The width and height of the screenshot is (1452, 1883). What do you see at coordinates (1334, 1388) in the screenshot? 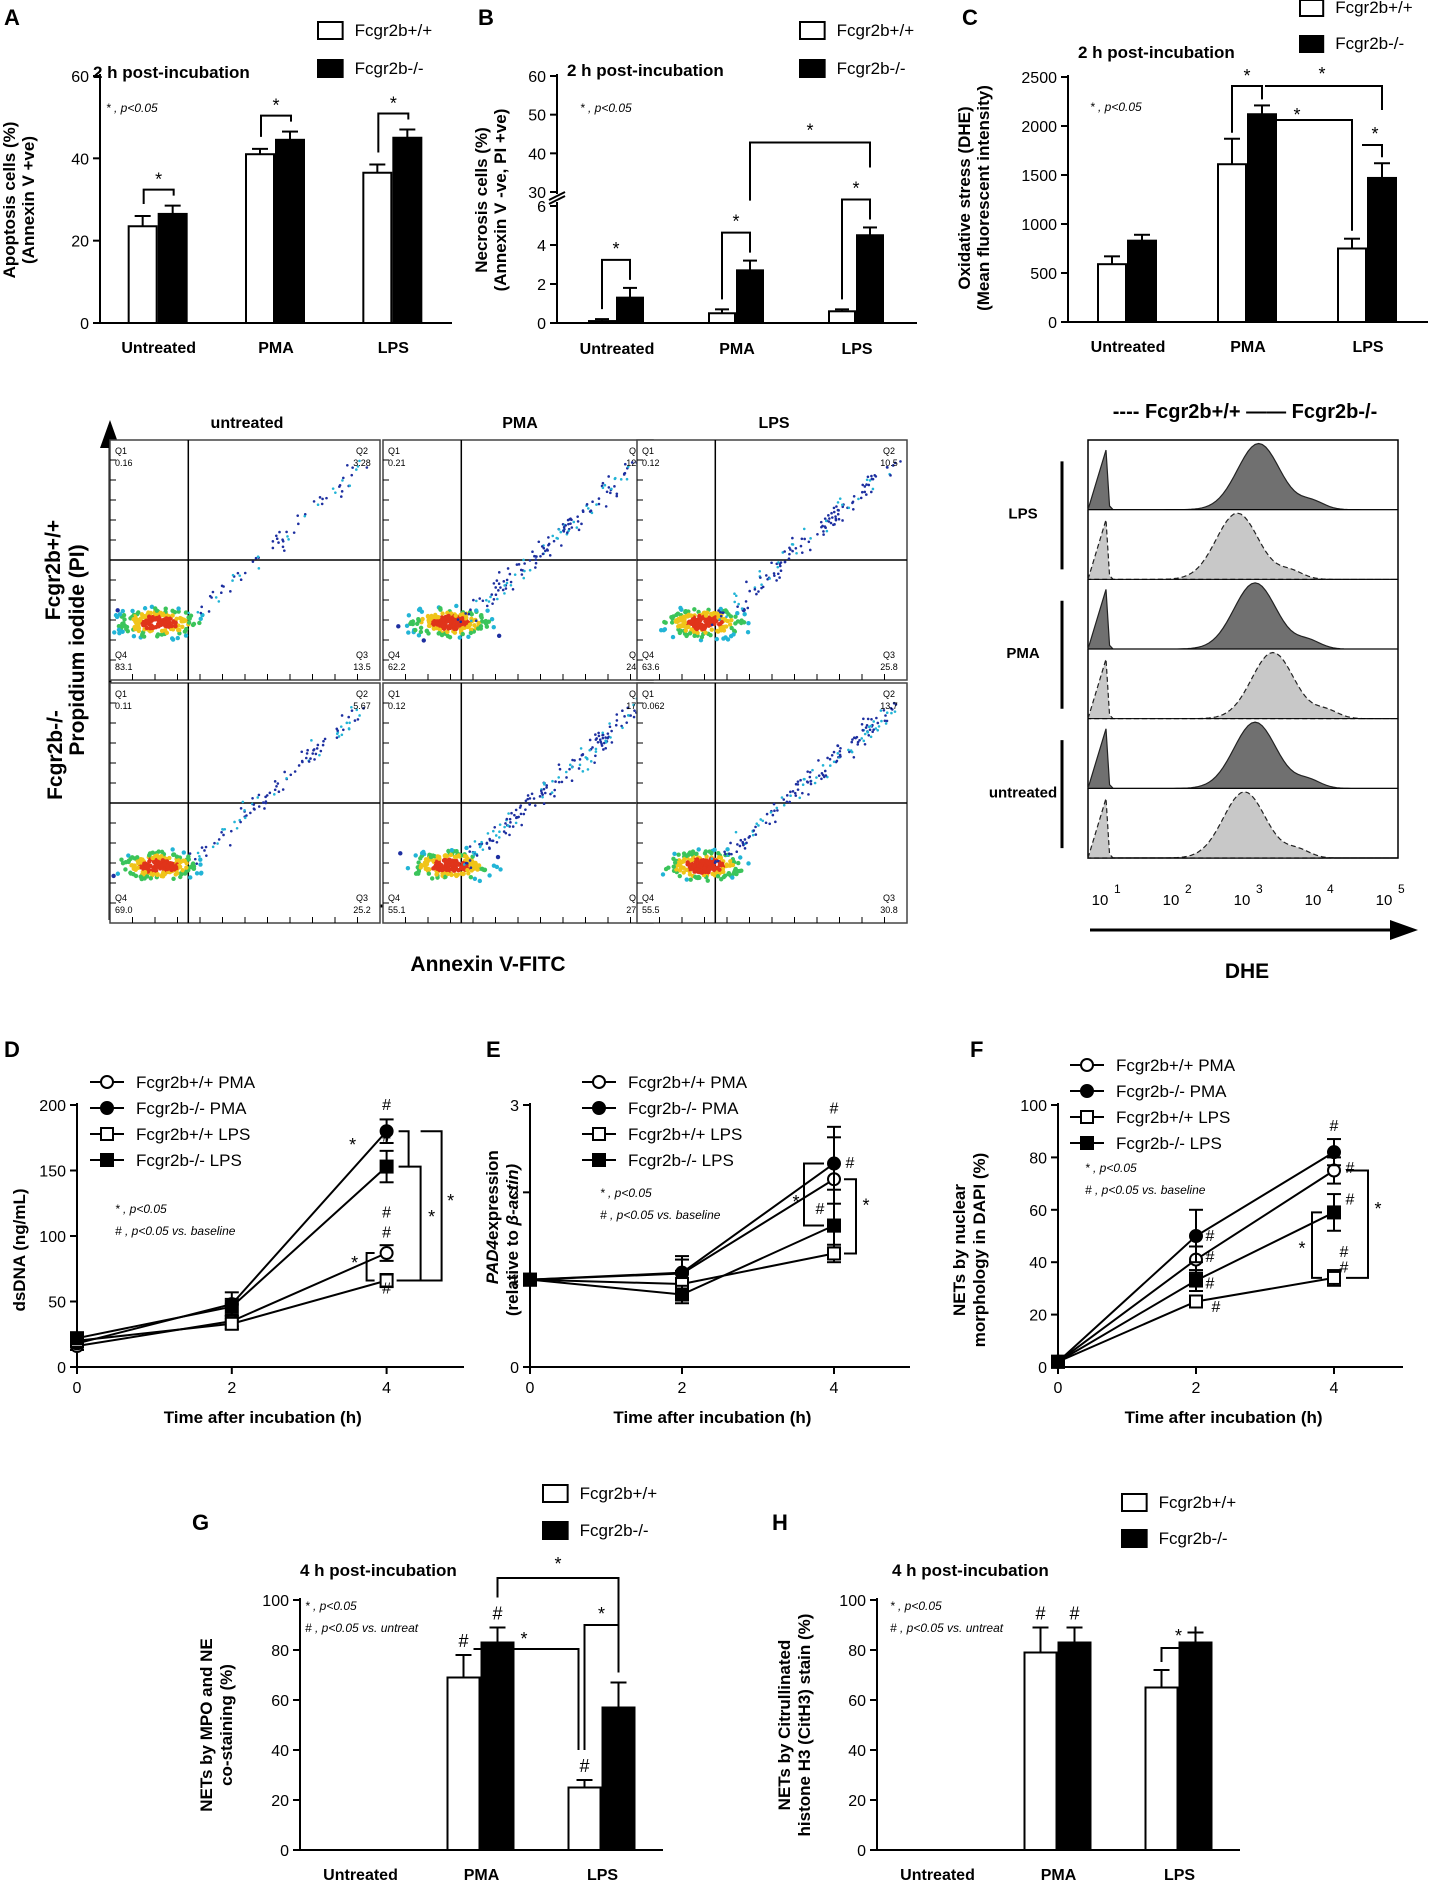
I see `x-tick-label: 4` at bounding box center [1334, 1388].